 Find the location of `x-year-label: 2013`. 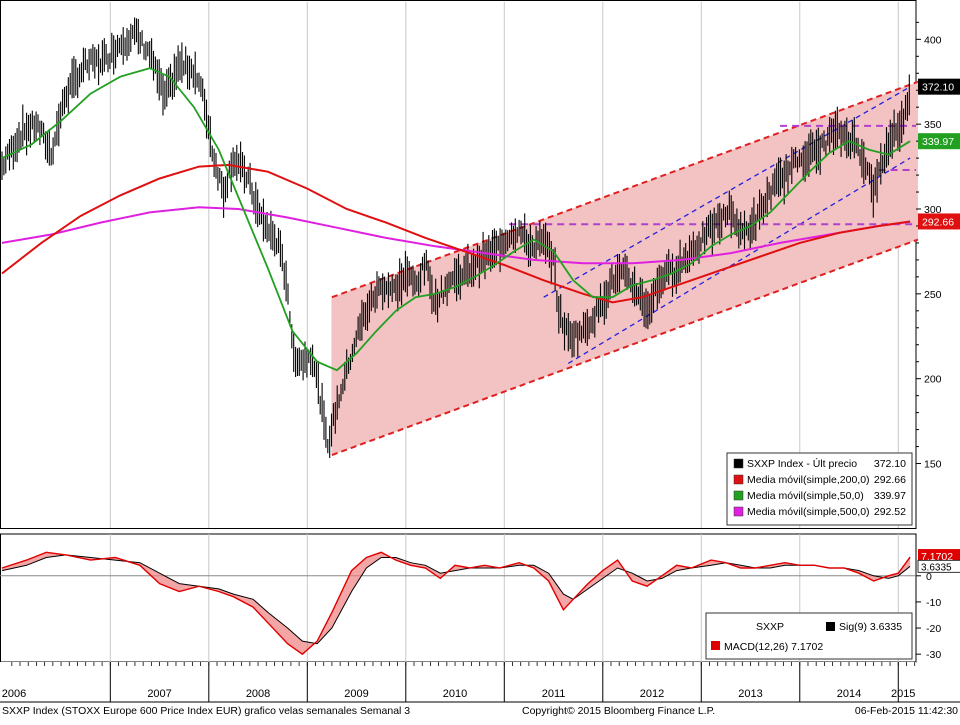

x-year-label: 2013 is located at coordinates (750, 694).